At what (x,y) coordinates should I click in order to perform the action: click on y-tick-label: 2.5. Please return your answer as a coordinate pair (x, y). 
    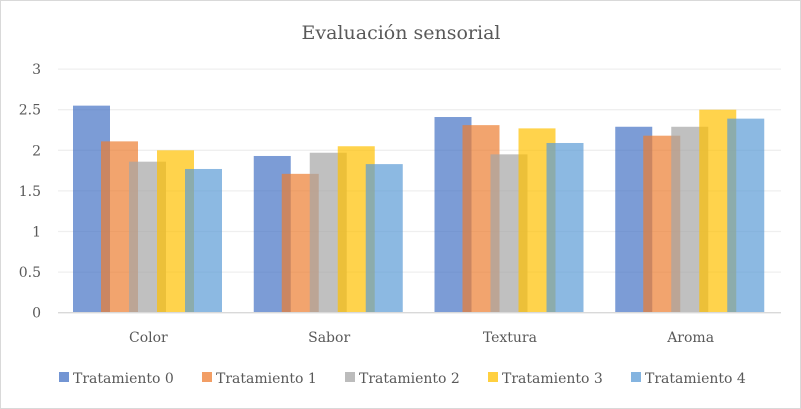
    Looking at the image, I should click on (30, 111).